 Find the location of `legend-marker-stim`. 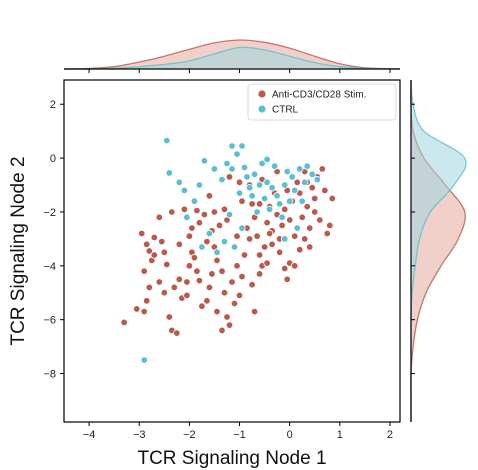

legend-marker-stim is located at coordinates (262, 94).